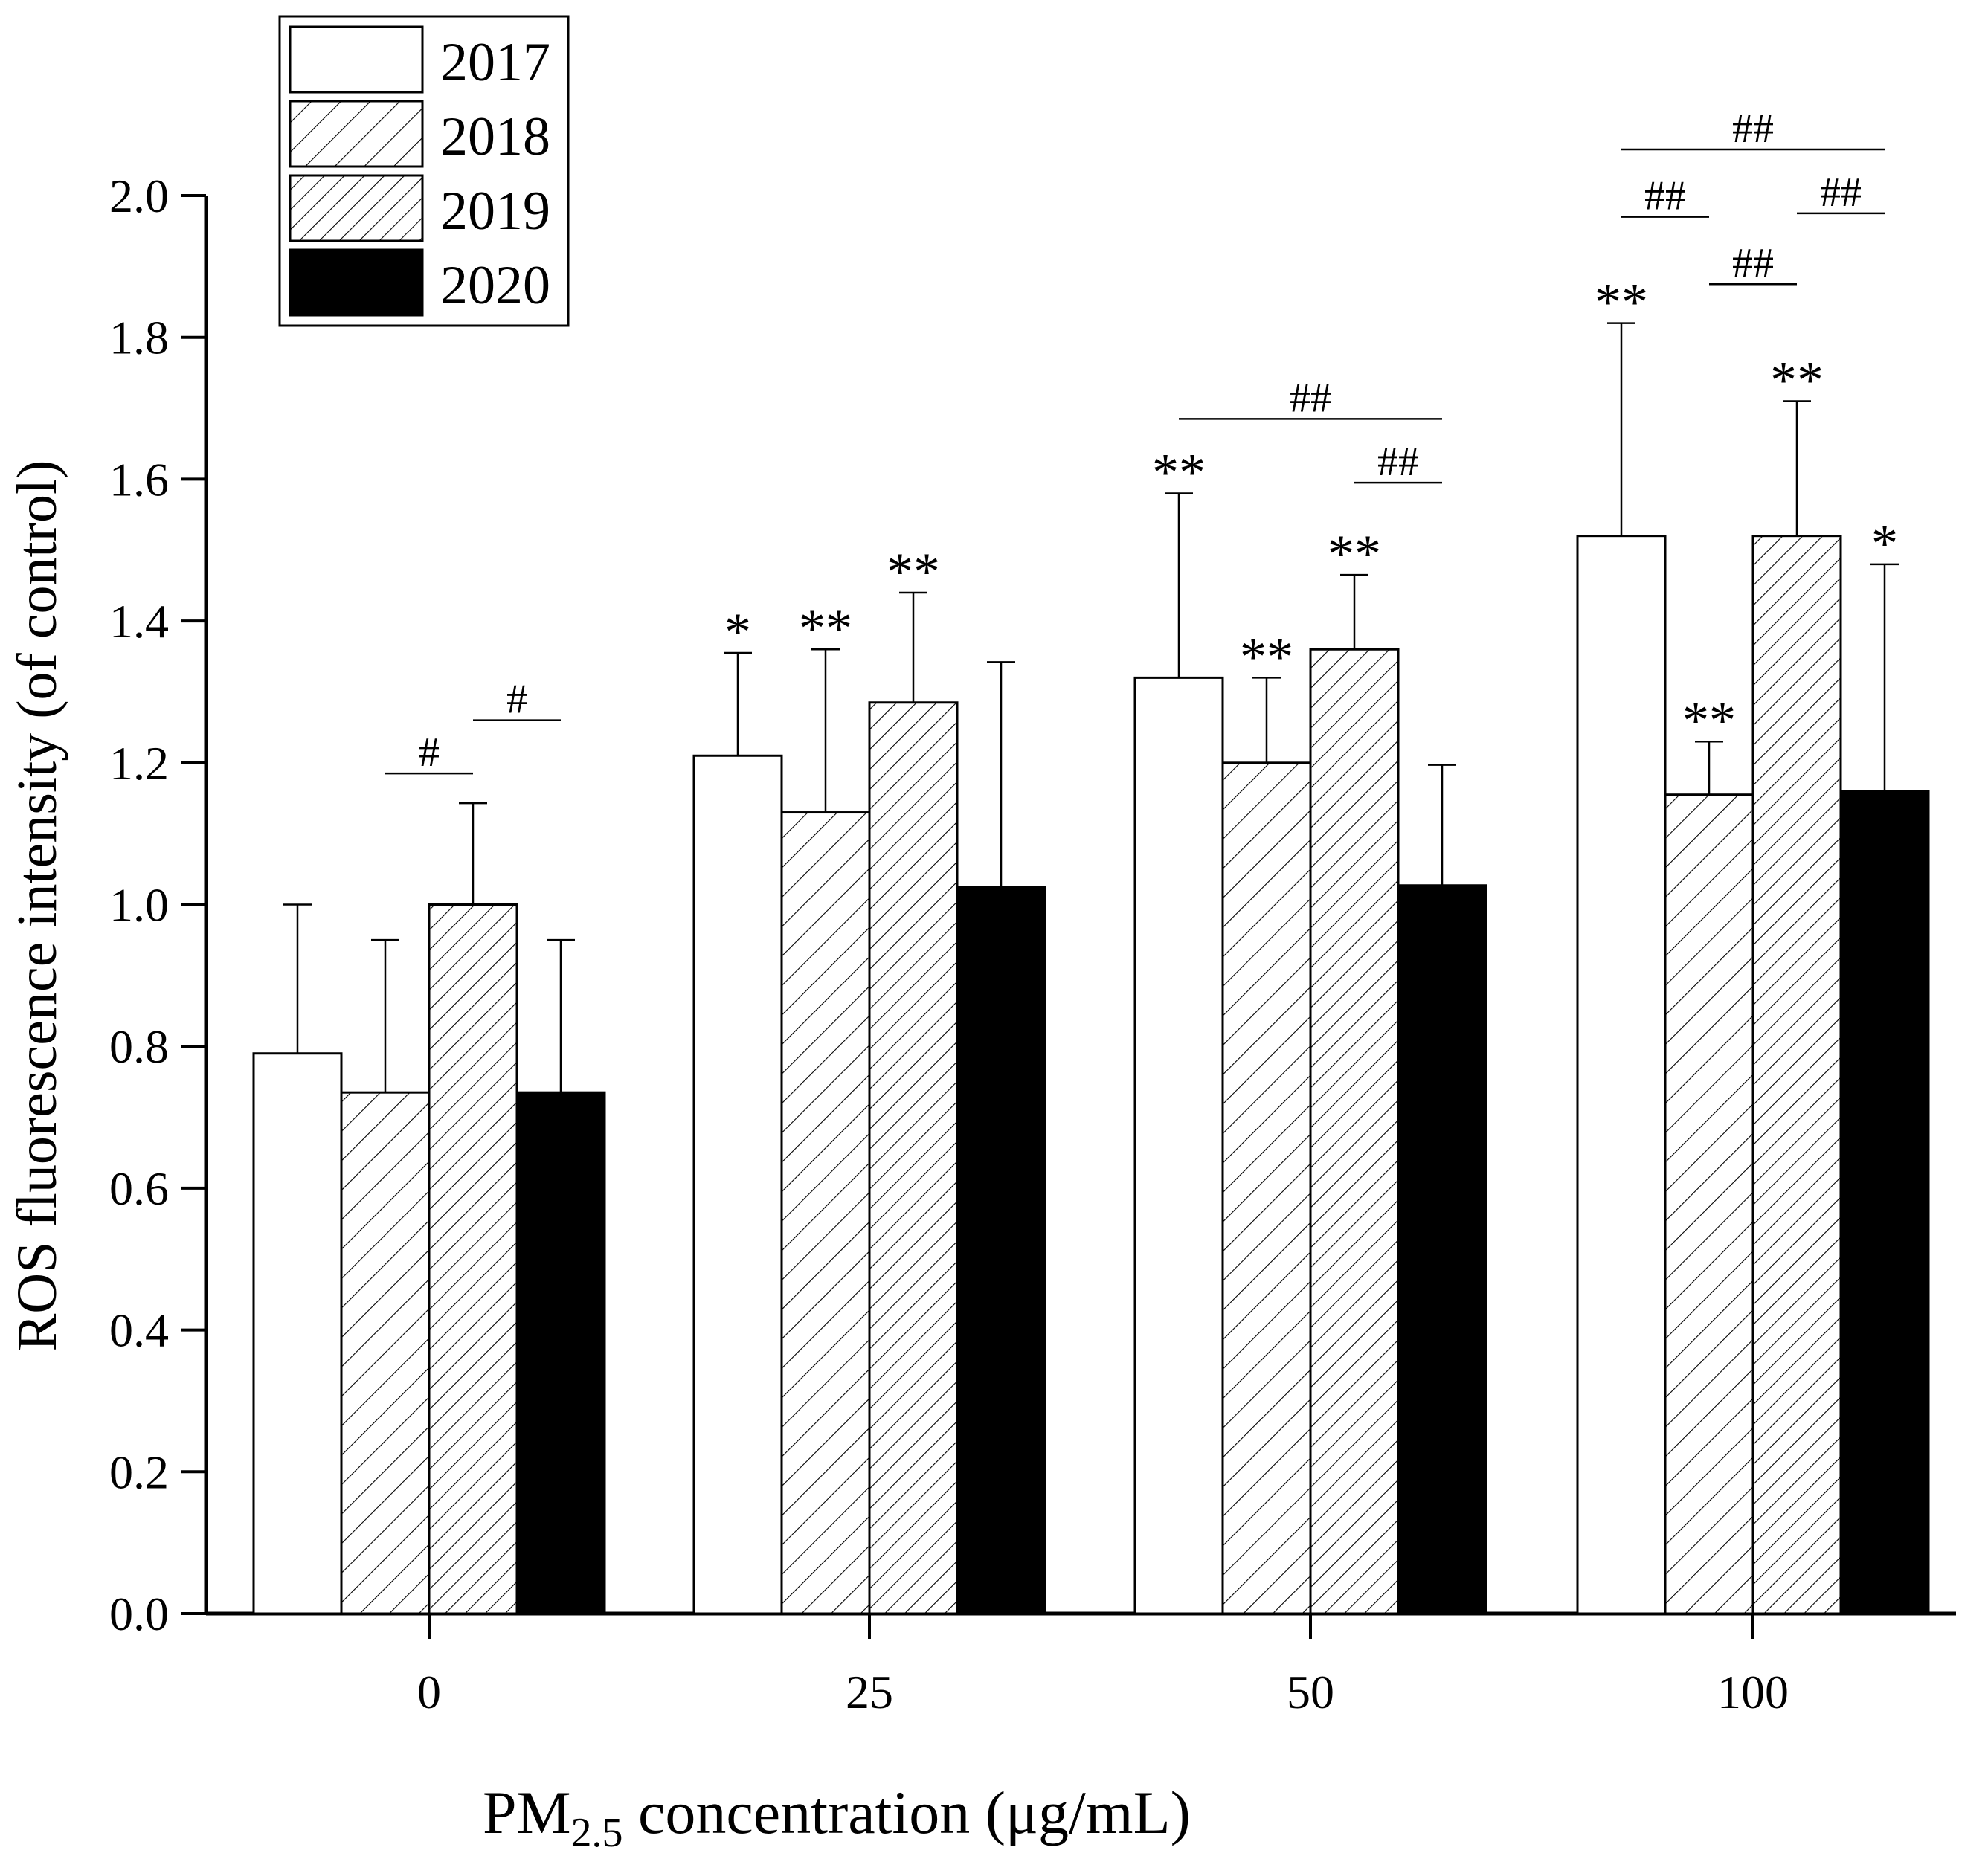  What do you see at coordinates (356, 60) in the screenshot?
I see `legend-swatch-2017` at bounding box center [356, 60].